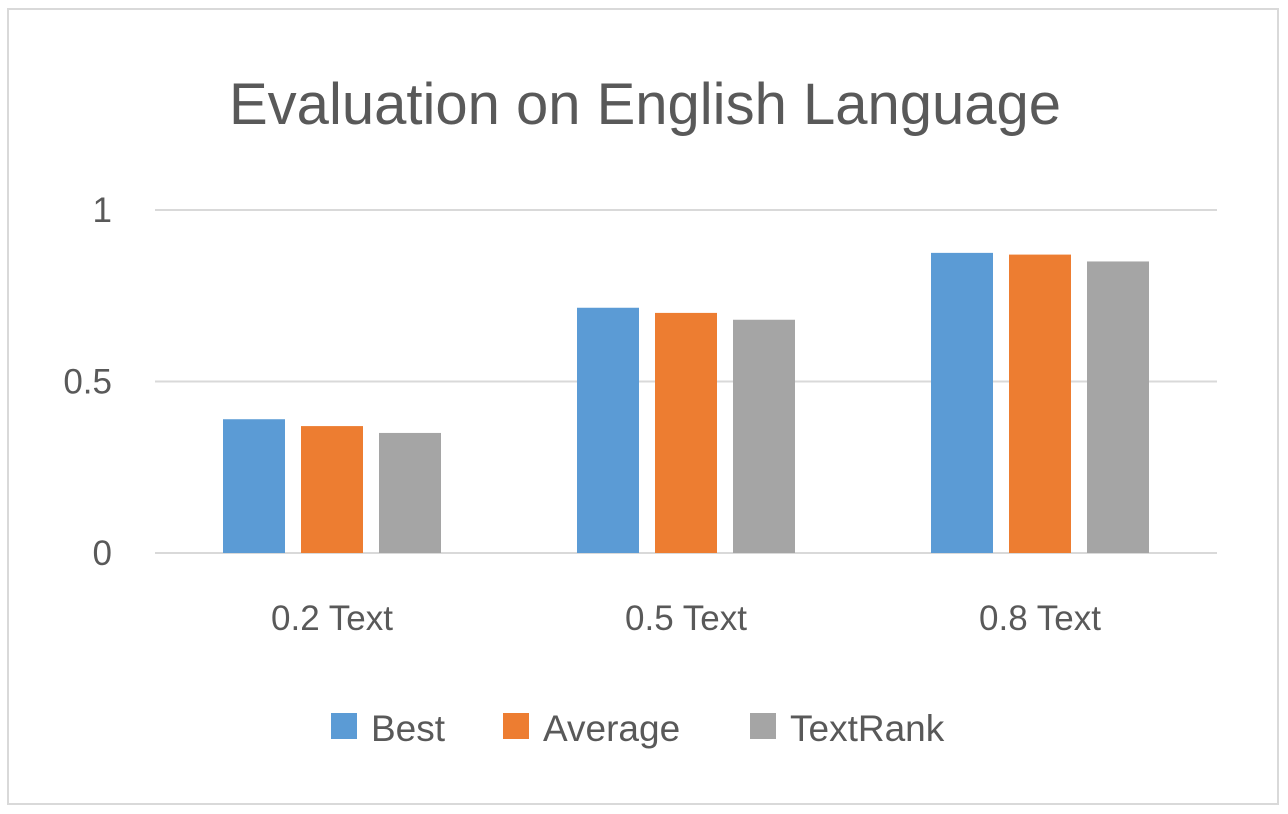 The height and width of the screenshot is (814, 1288). I want to click on x-tick-label: 0.8 Text, so click(1040, 618).